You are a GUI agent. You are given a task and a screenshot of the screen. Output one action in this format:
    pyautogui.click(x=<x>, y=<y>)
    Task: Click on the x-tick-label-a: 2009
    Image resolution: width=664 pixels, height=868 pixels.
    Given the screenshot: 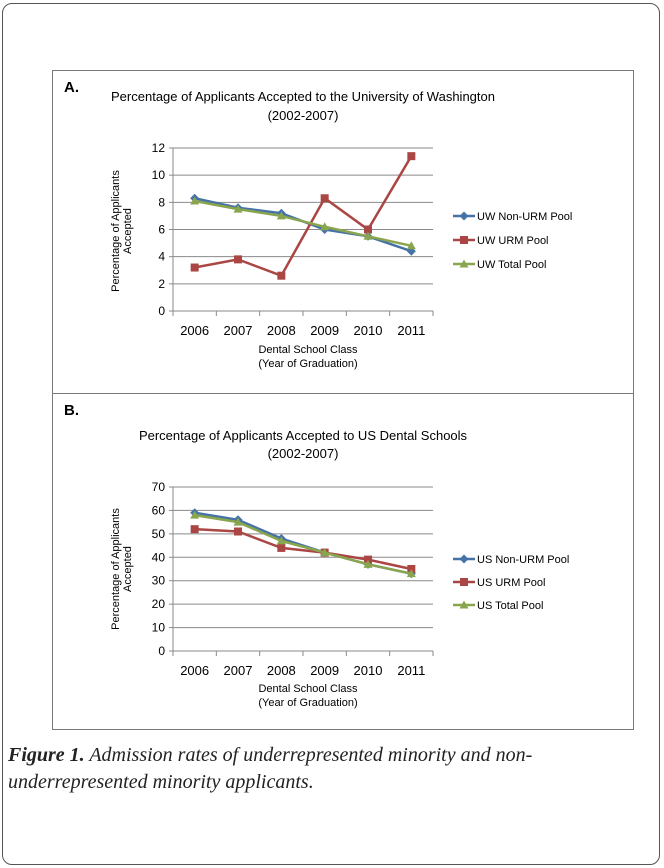 What is the action you would take?
    pyautogui.click(x=324, y=330)
    